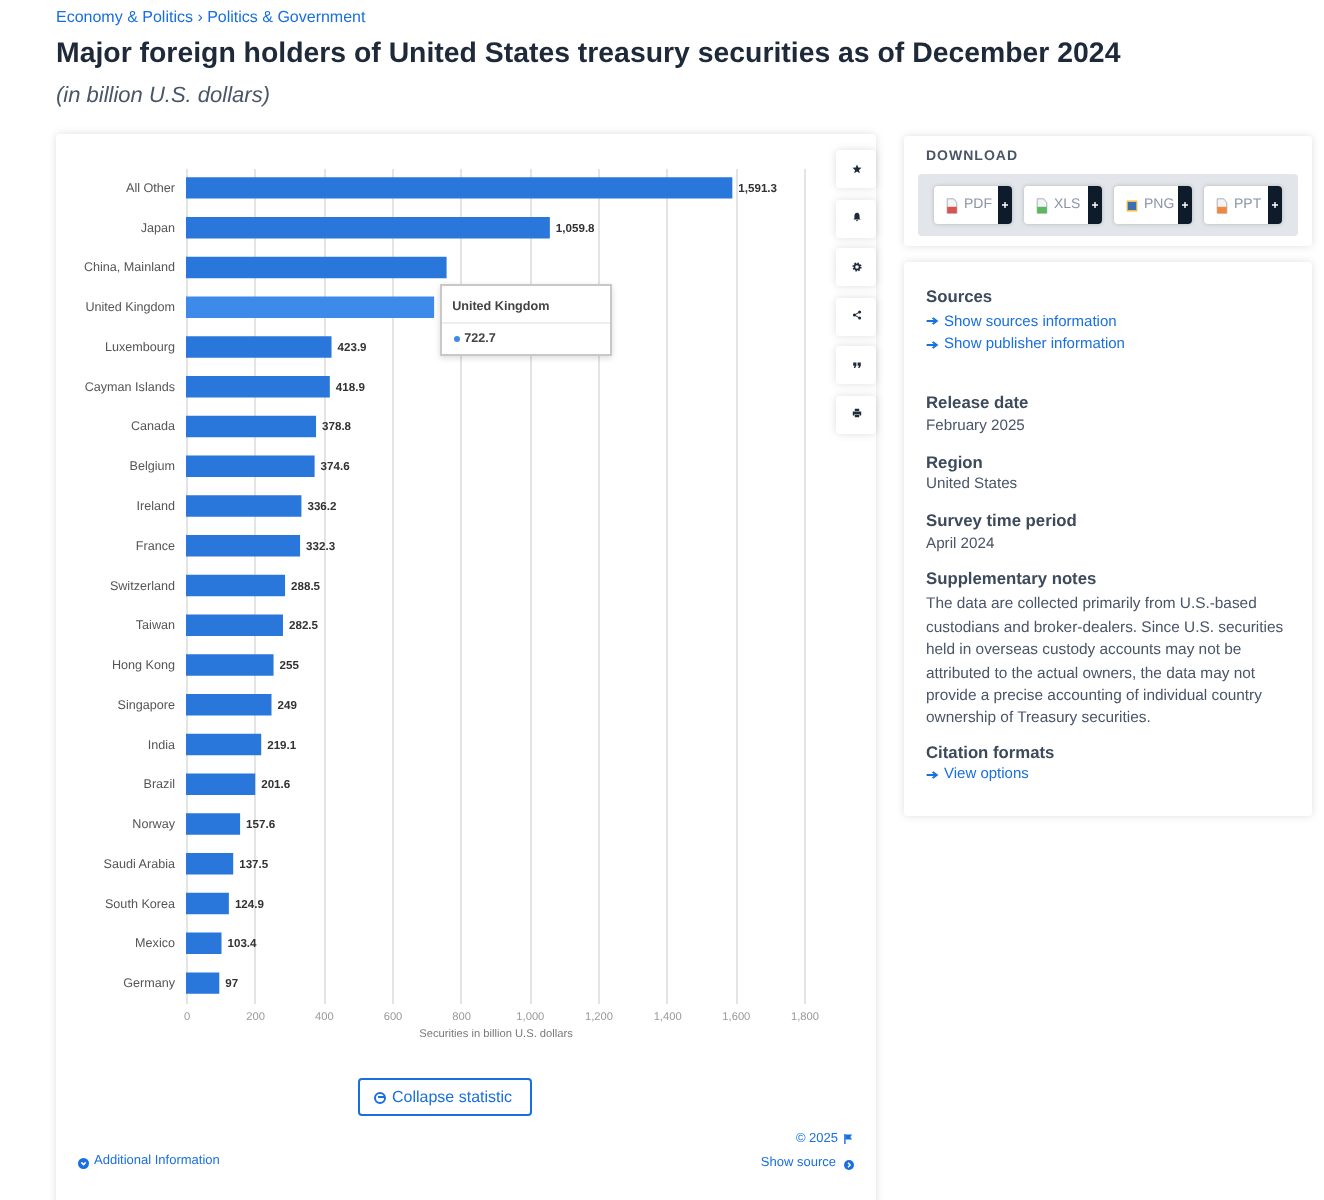 This screenshot has width=1324, height=1200. Describe the element at coordinates (1001, 520) in the screenshot. I see `text: Survey time period` at that location.